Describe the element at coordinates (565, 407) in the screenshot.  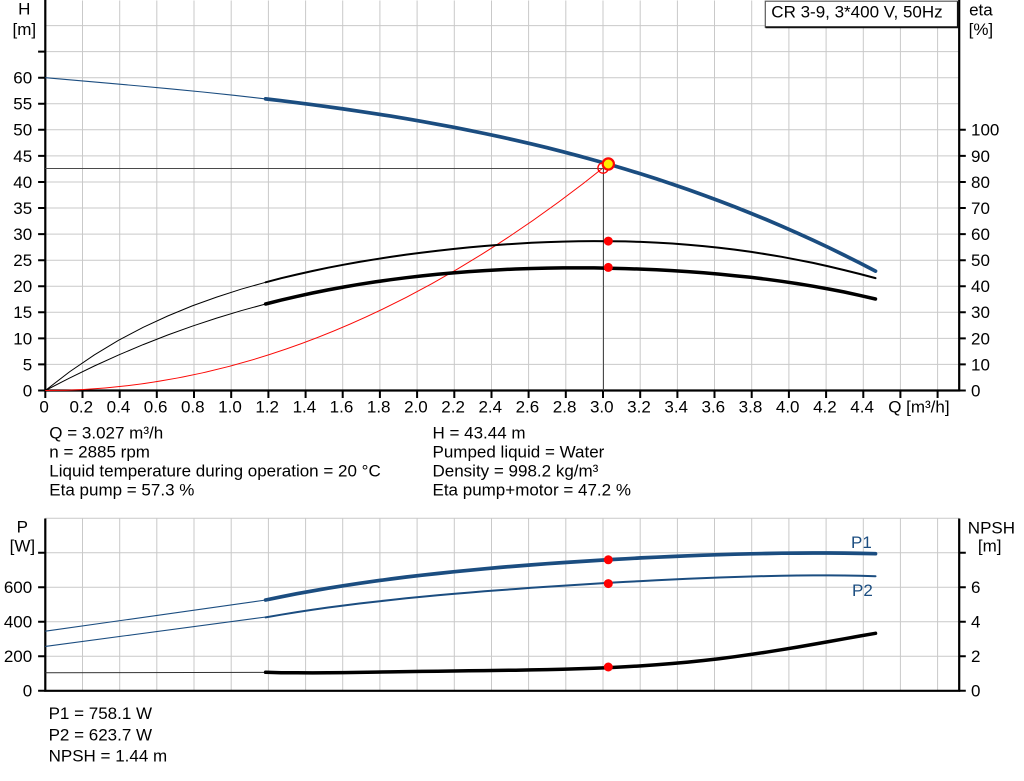
I see `svg-text: 2.8` at that location.